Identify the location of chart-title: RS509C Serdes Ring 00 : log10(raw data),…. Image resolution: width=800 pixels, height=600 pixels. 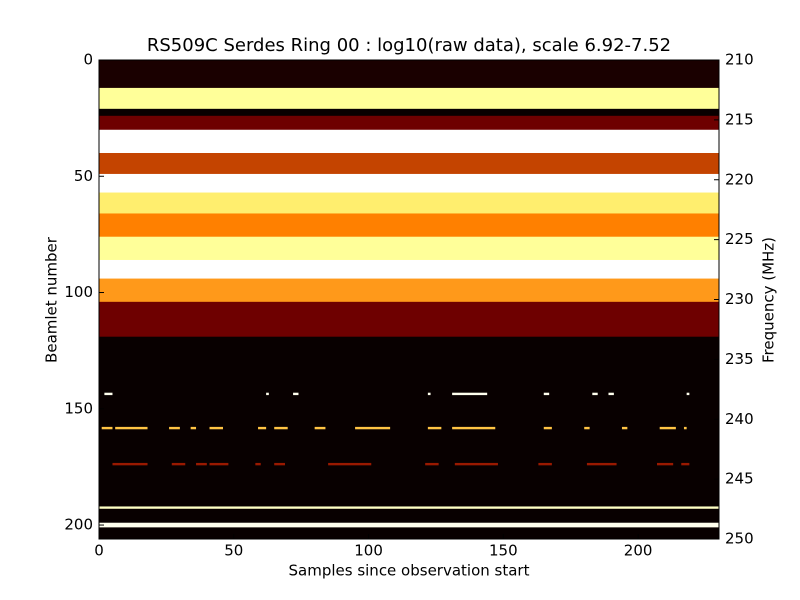
(409, 45).